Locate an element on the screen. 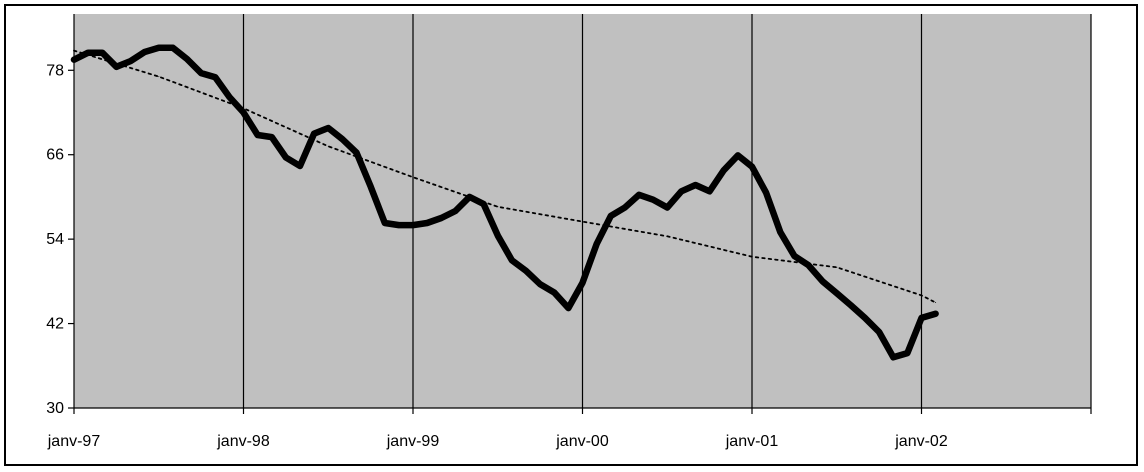 The width and height of the screenshot is (1144, 472). y-tick-label: 78 is located at coordinates (55, 70).